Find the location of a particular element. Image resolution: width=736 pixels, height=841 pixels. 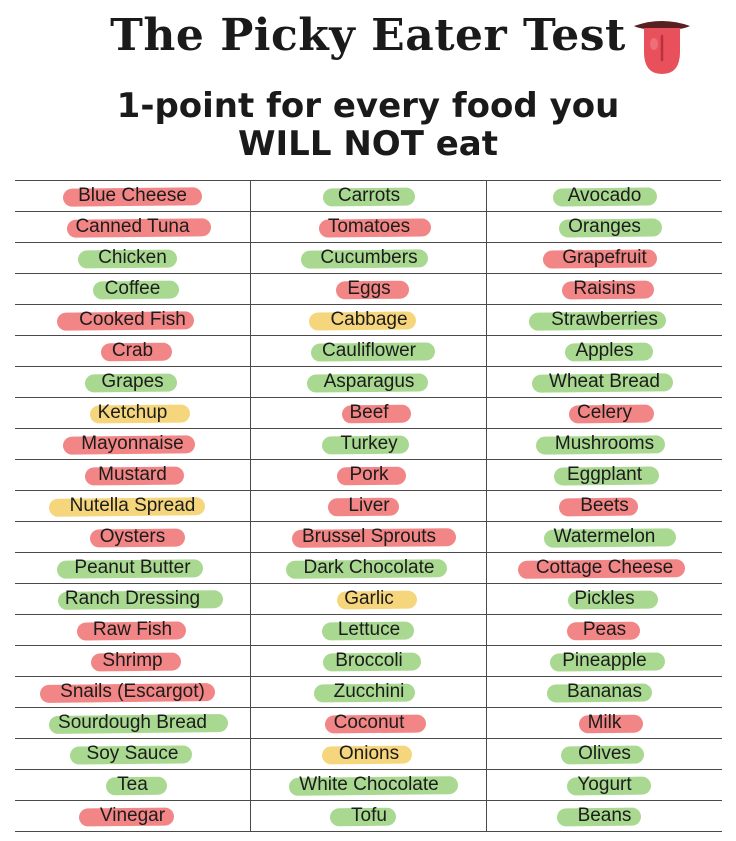

food-label: Ranch Dressing is located at coordinates (132, 598).